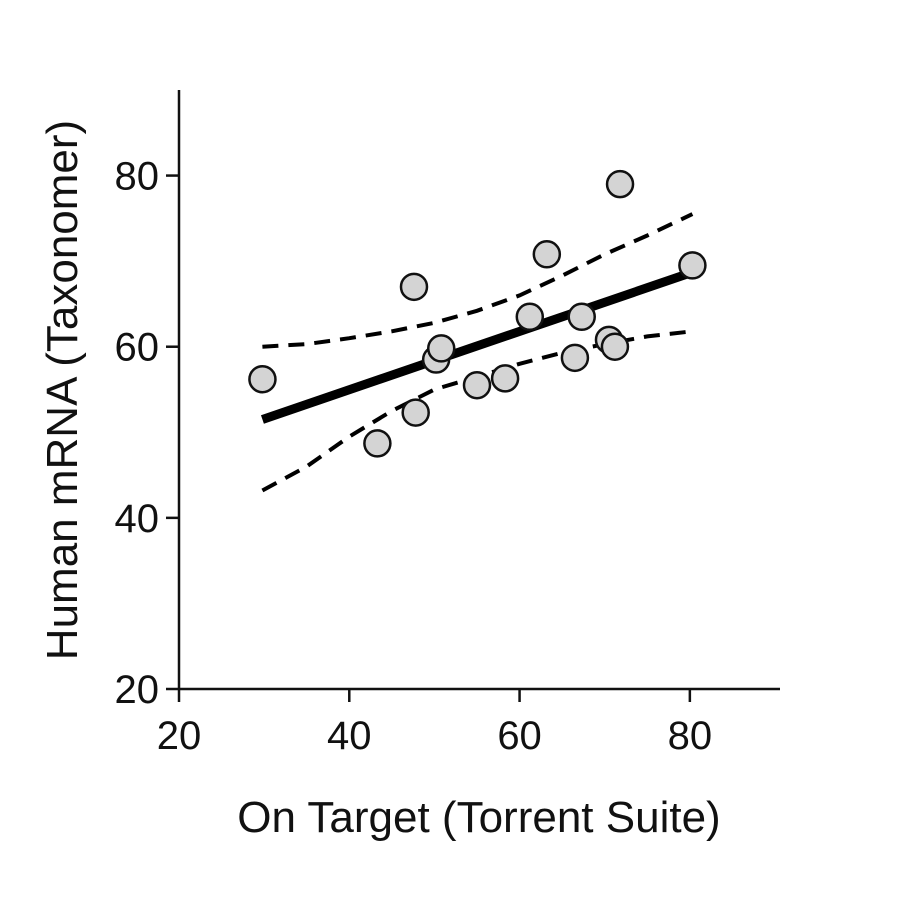 This screenshot has width=900, height=900. What do you see at coordinates (478, 280) in the screenshot?
I see `upper-confidence-band` at bounding box center [478, 280].